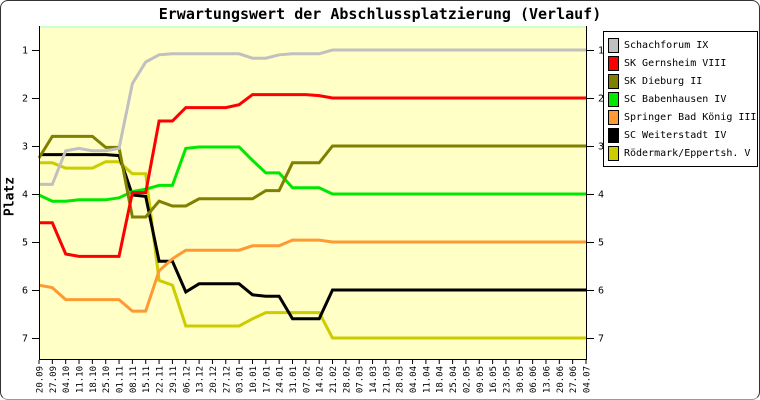  I want to click on legend-label: Rödermark/Eppertsh. V, so click(687, 153).